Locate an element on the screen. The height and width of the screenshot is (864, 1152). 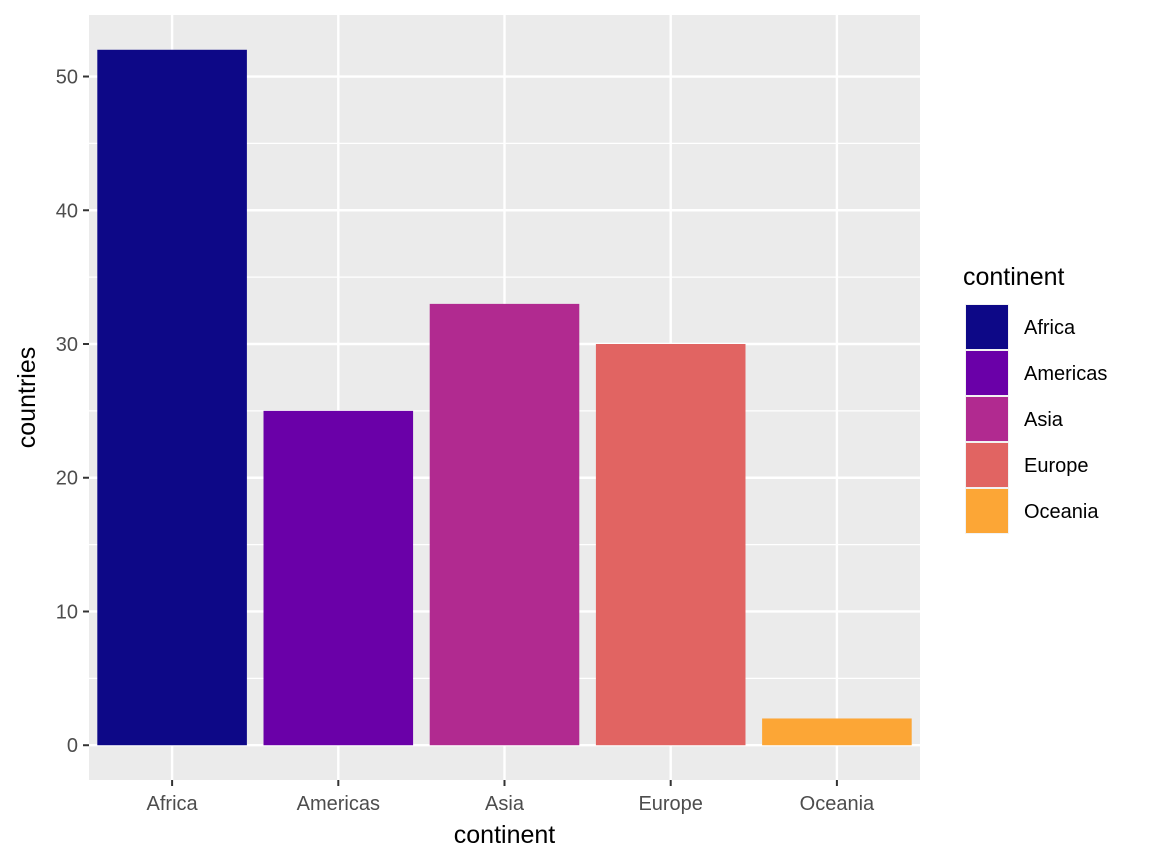
x-tick-label: Asia is located at coordinates (505, 804).